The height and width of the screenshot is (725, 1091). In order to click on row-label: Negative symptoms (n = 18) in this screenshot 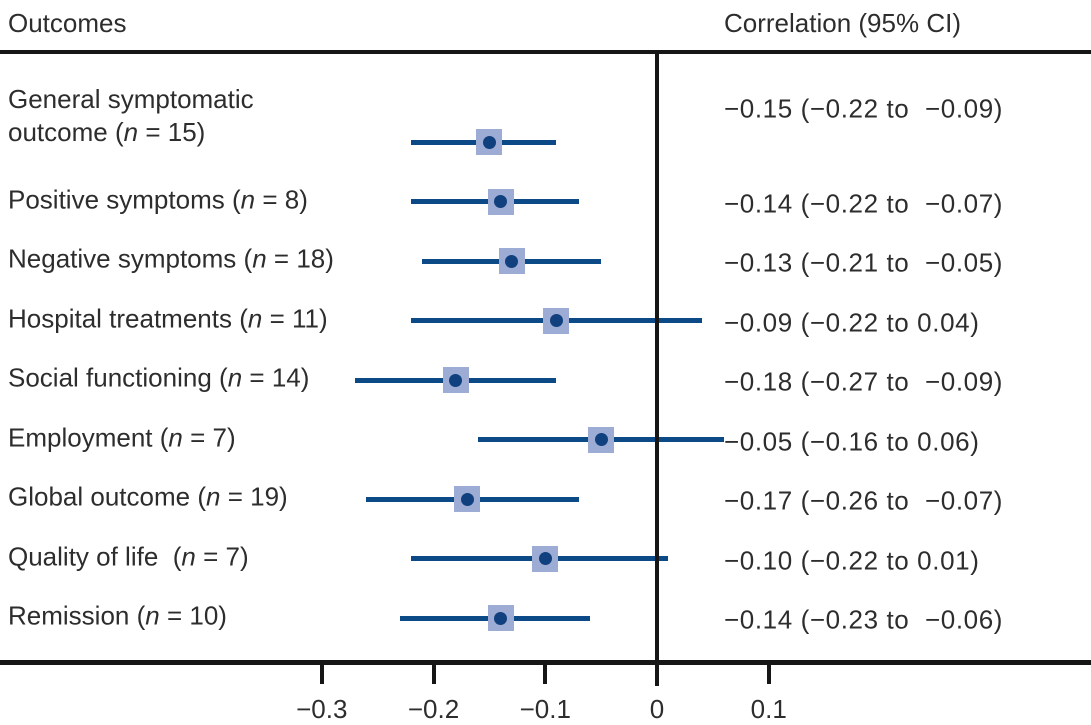, I will do `click(171, 259)`.